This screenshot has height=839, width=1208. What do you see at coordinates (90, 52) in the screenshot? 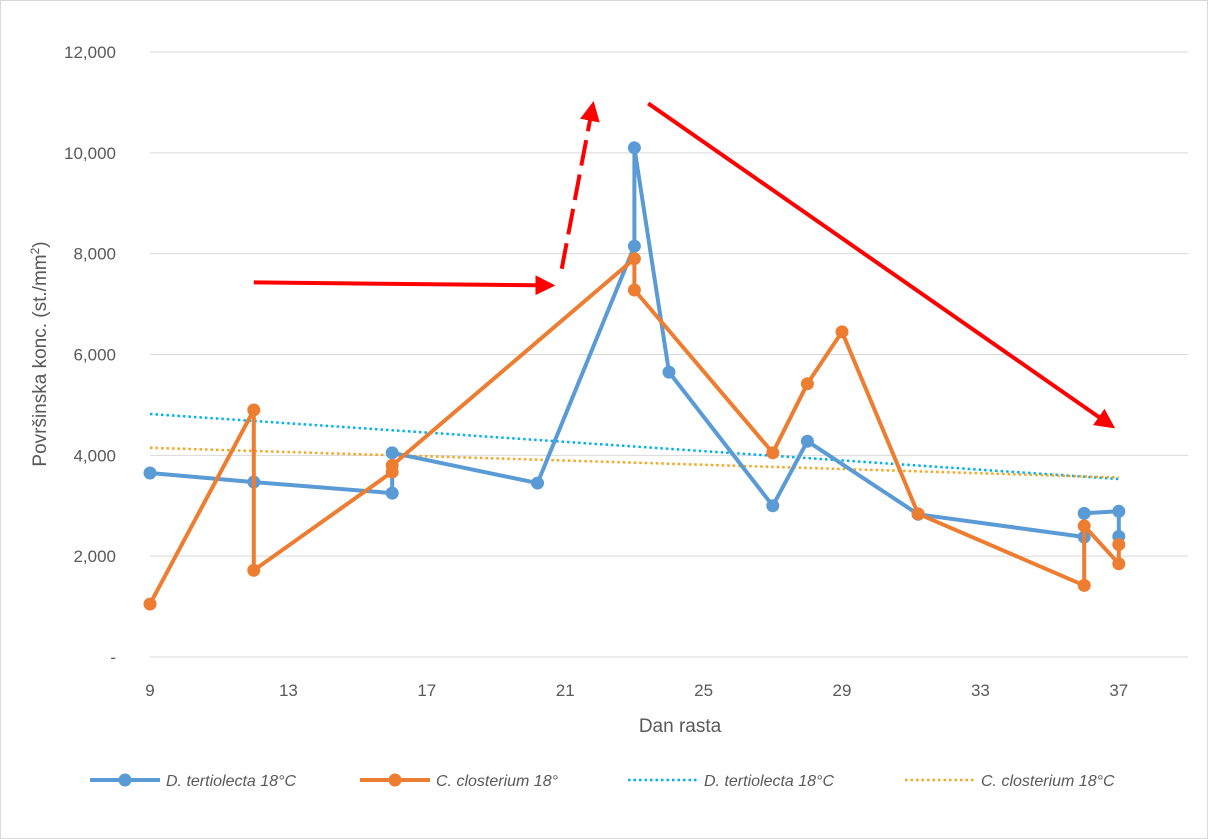
I see `y-tick-label: 12,000` at bounding box center [90, 52].